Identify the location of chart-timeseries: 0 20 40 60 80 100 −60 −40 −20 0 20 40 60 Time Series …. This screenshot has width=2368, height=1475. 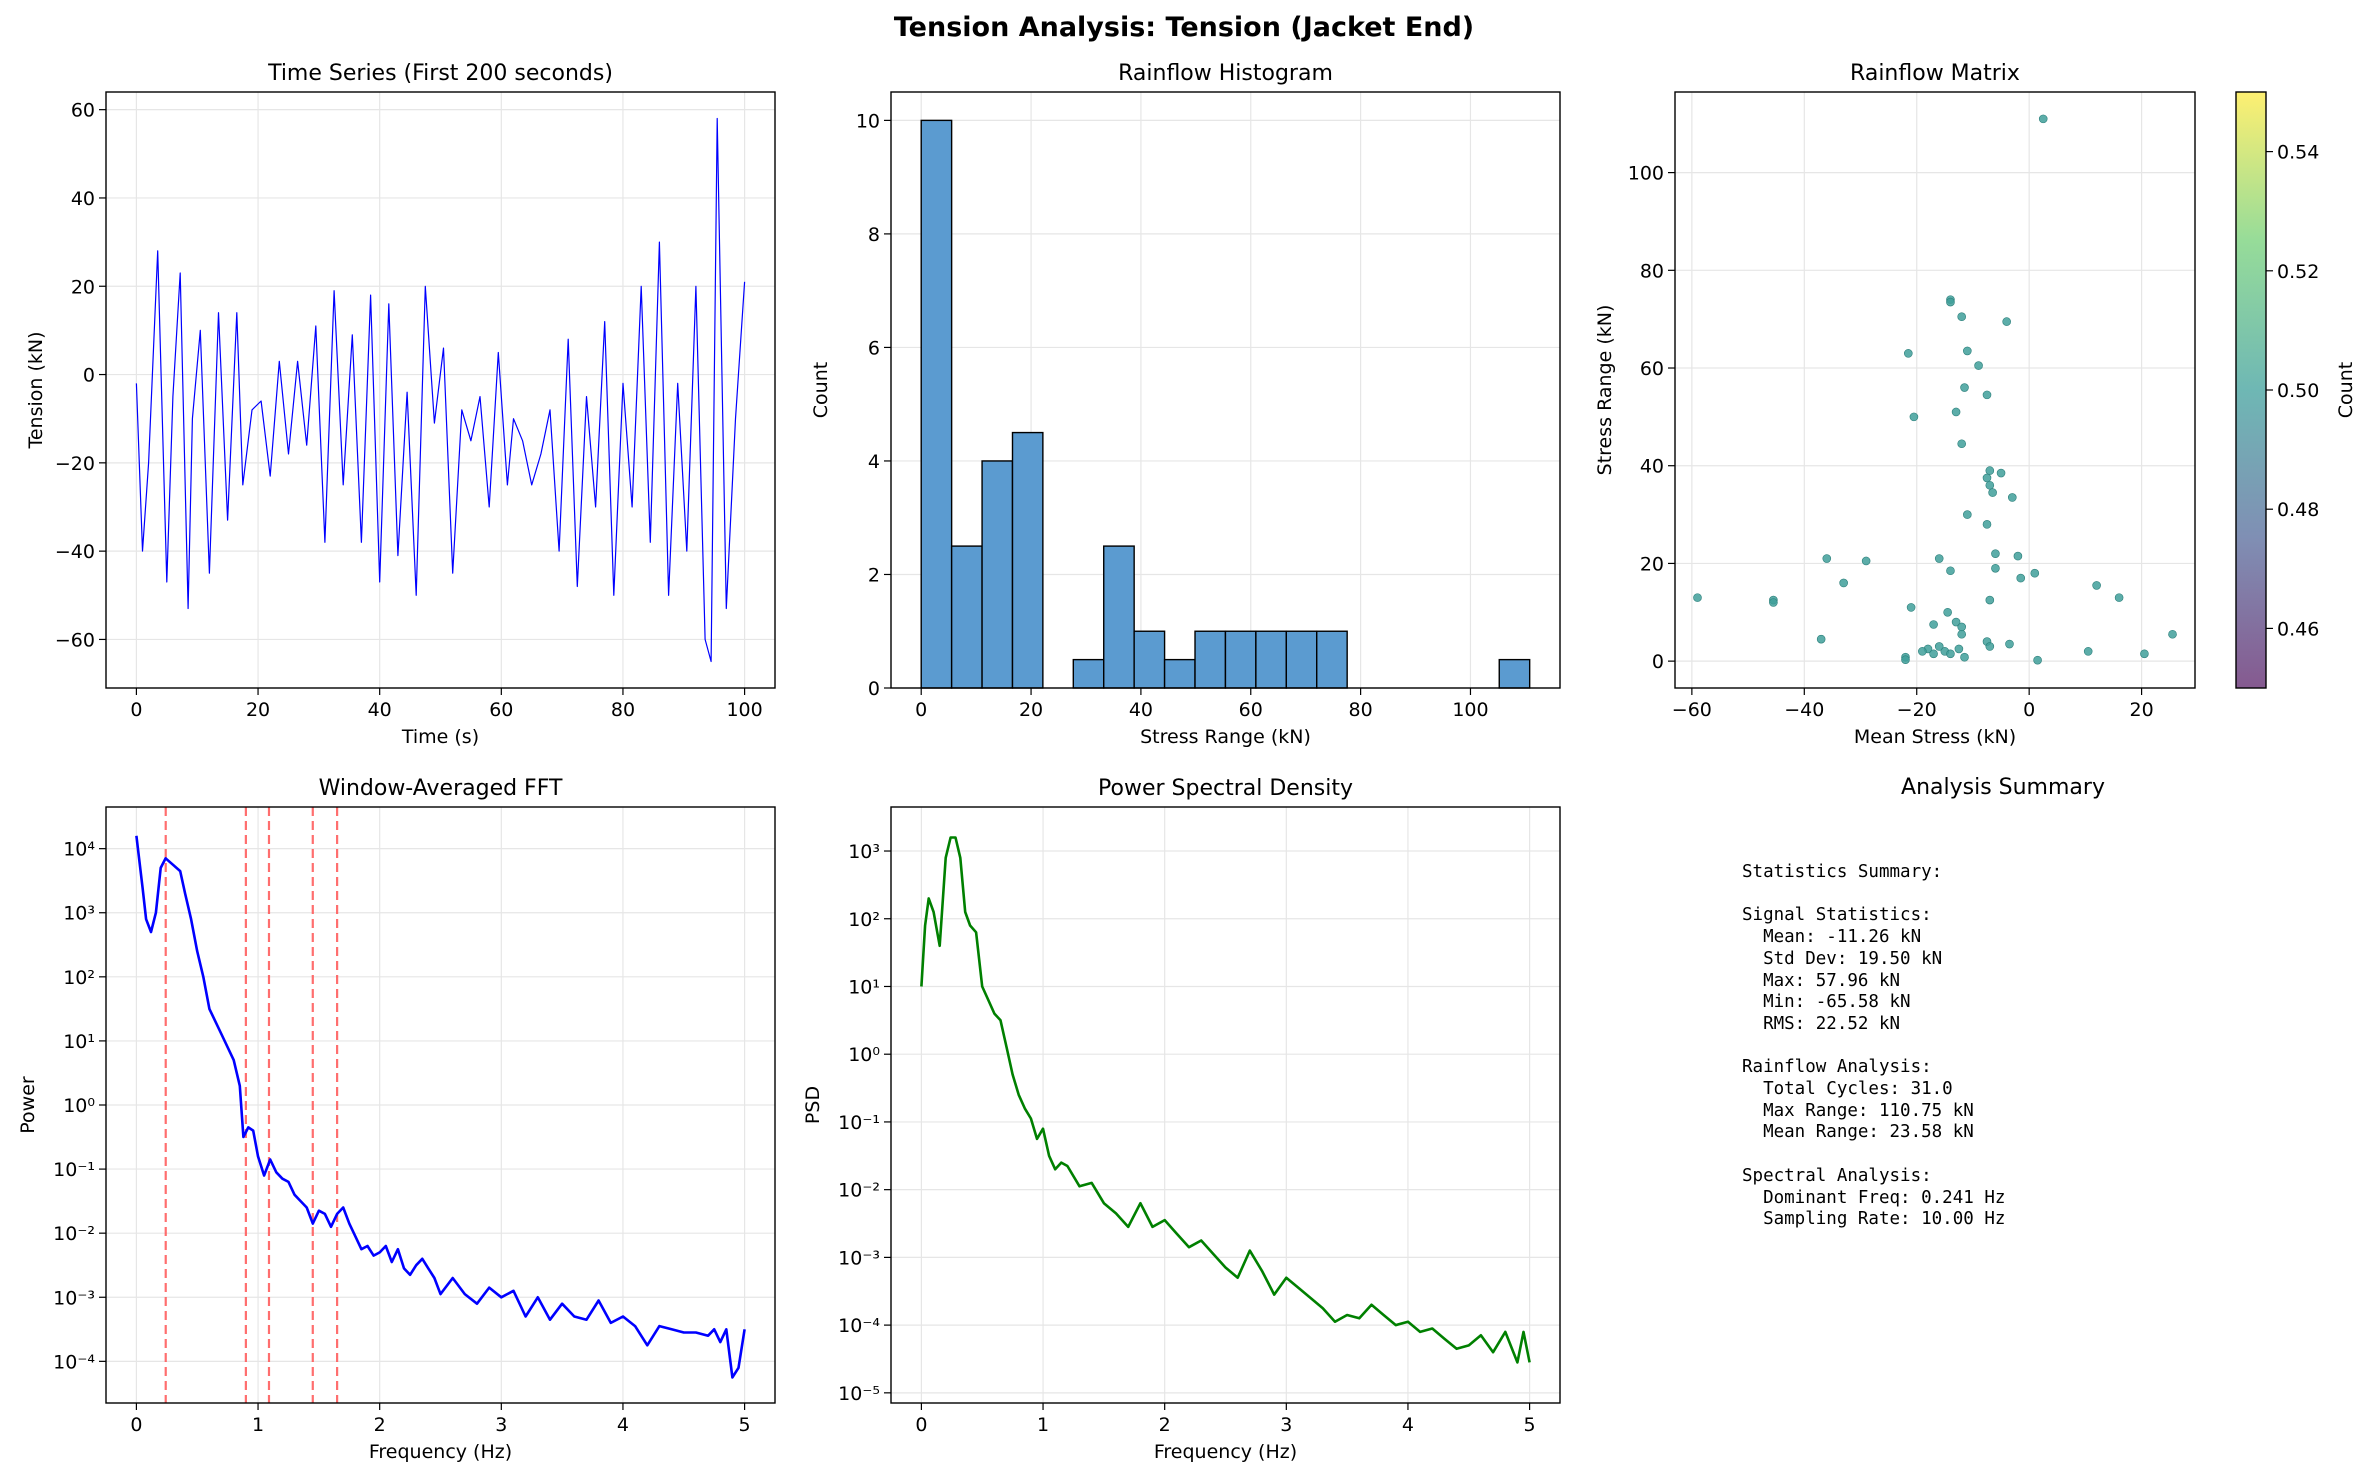
(400, 404).